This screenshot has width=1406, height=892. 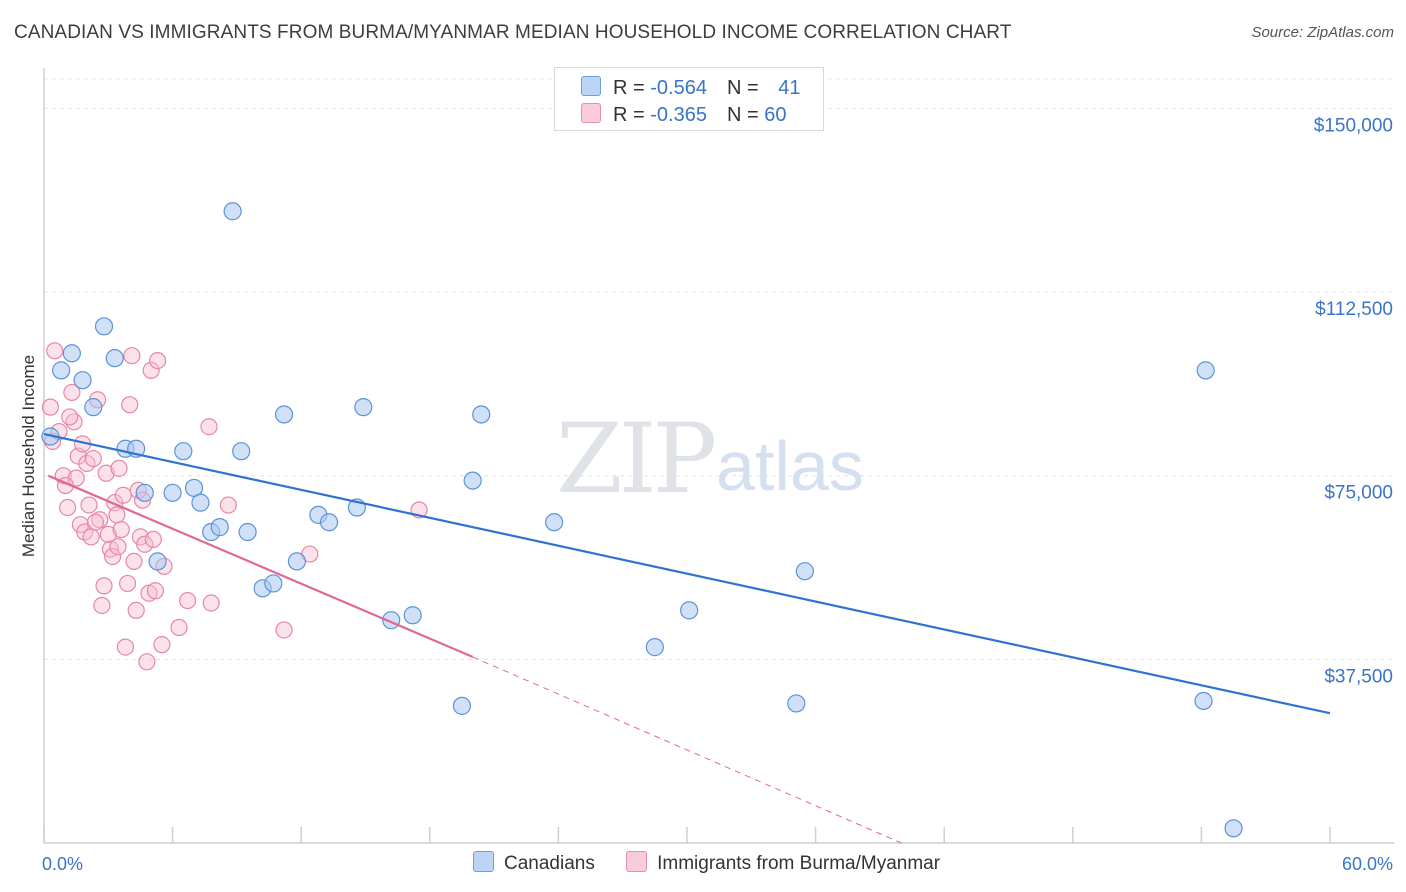 I want to click on immigrants-points, so click(x=234, y=506).